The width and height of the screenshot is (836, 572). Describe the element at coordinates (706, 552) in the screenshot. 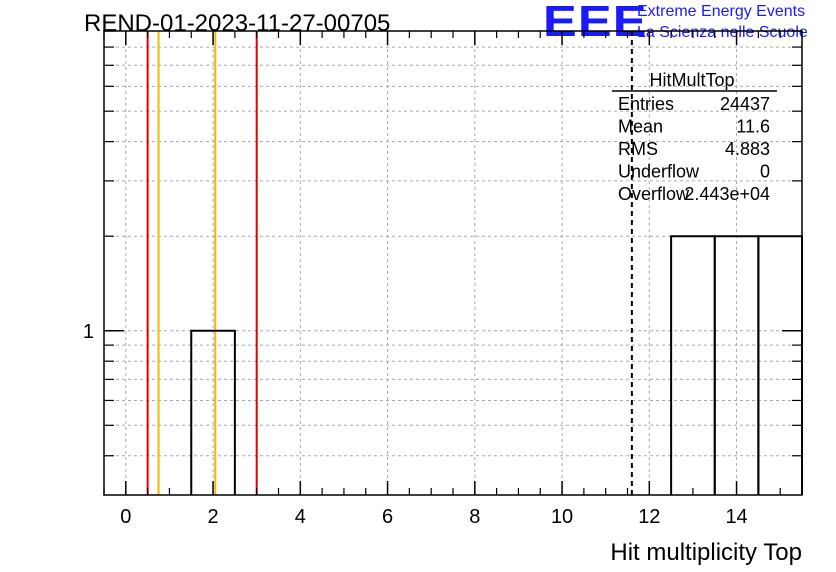

I see `x-axis-label: Hit multiplicity Top` at that location.